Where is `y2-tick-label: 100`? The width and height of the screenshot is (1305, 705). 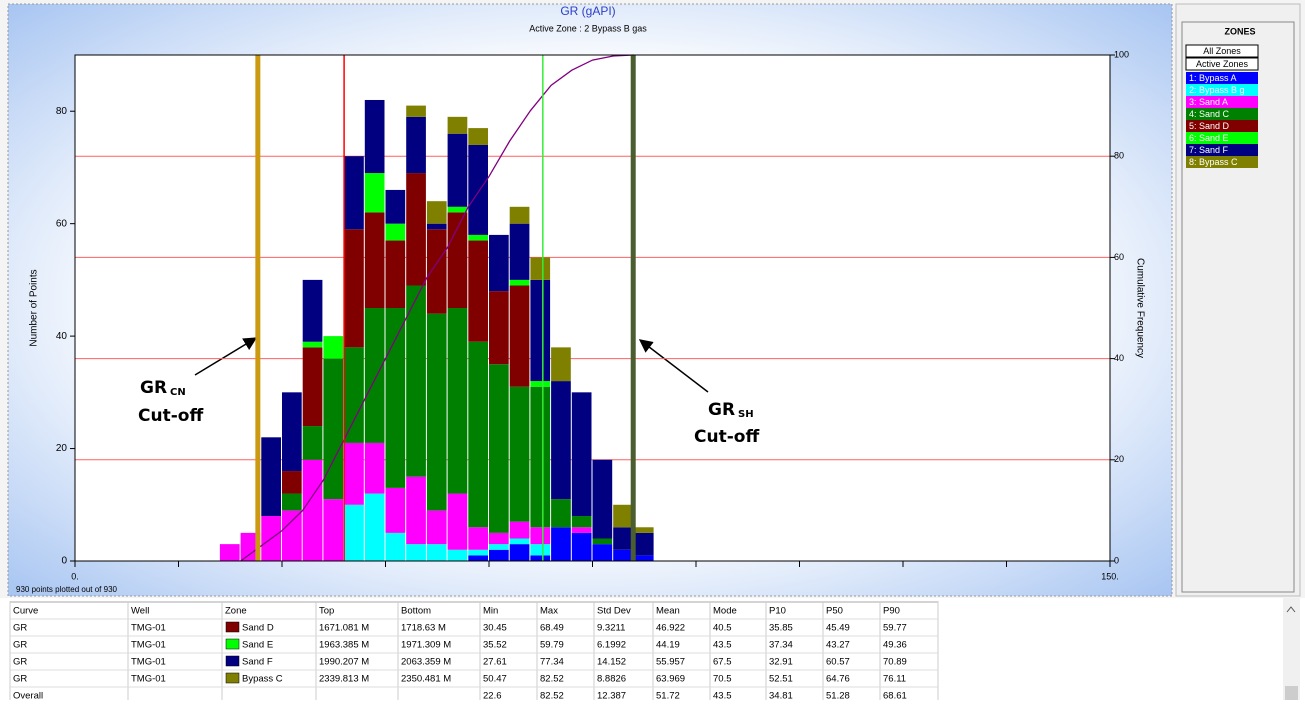
y2-tick-label: 100 is located at coordinates (1121, 54).